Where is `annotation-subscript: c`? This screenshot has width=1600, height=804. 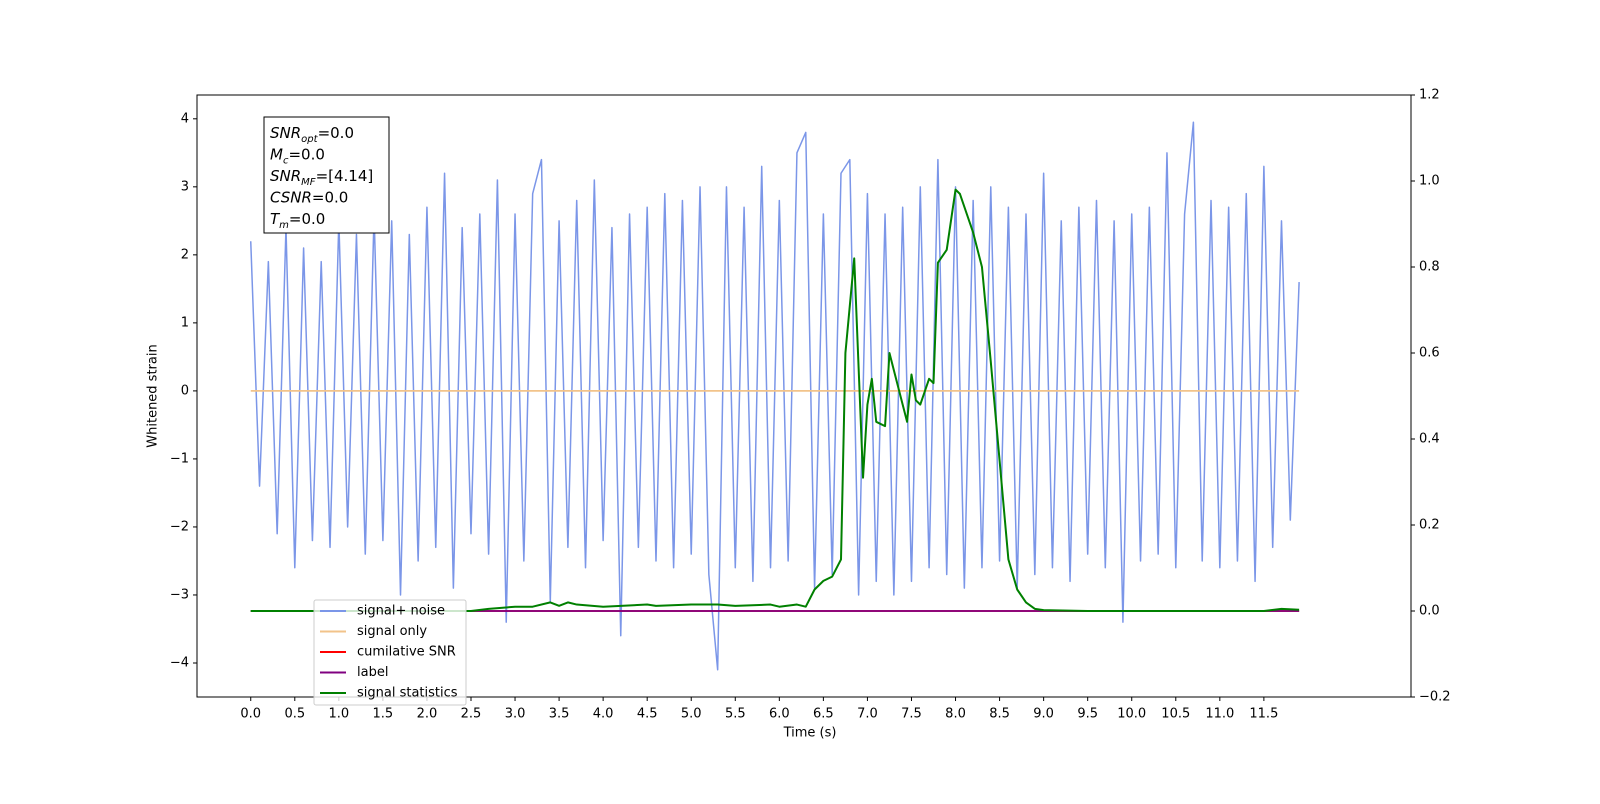
annotation-subscript: c is located at coordinates (286, 161).